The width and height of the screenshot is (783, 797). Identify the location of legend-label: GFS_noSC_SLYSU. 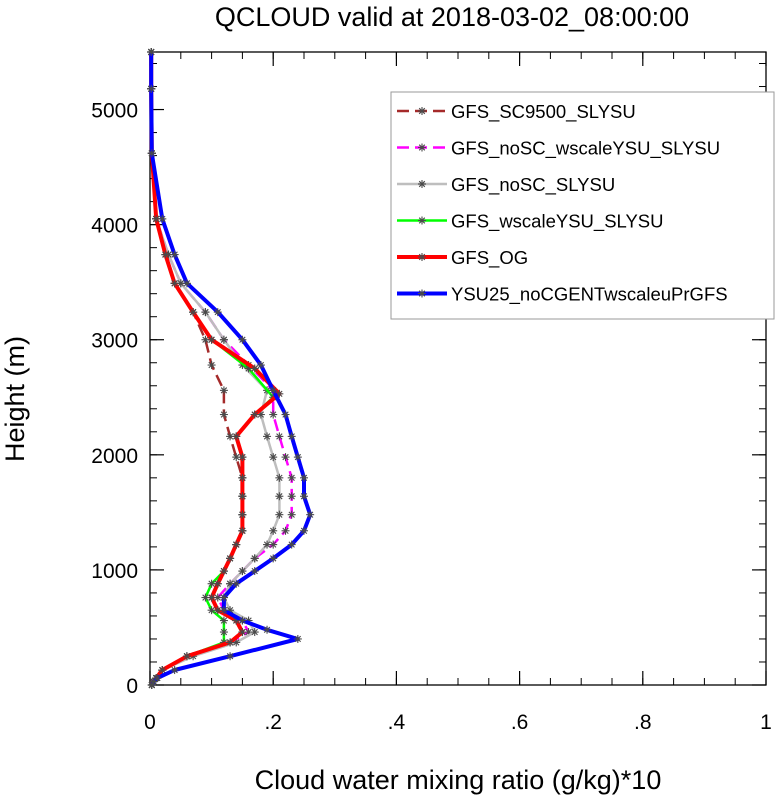
(533, 185).